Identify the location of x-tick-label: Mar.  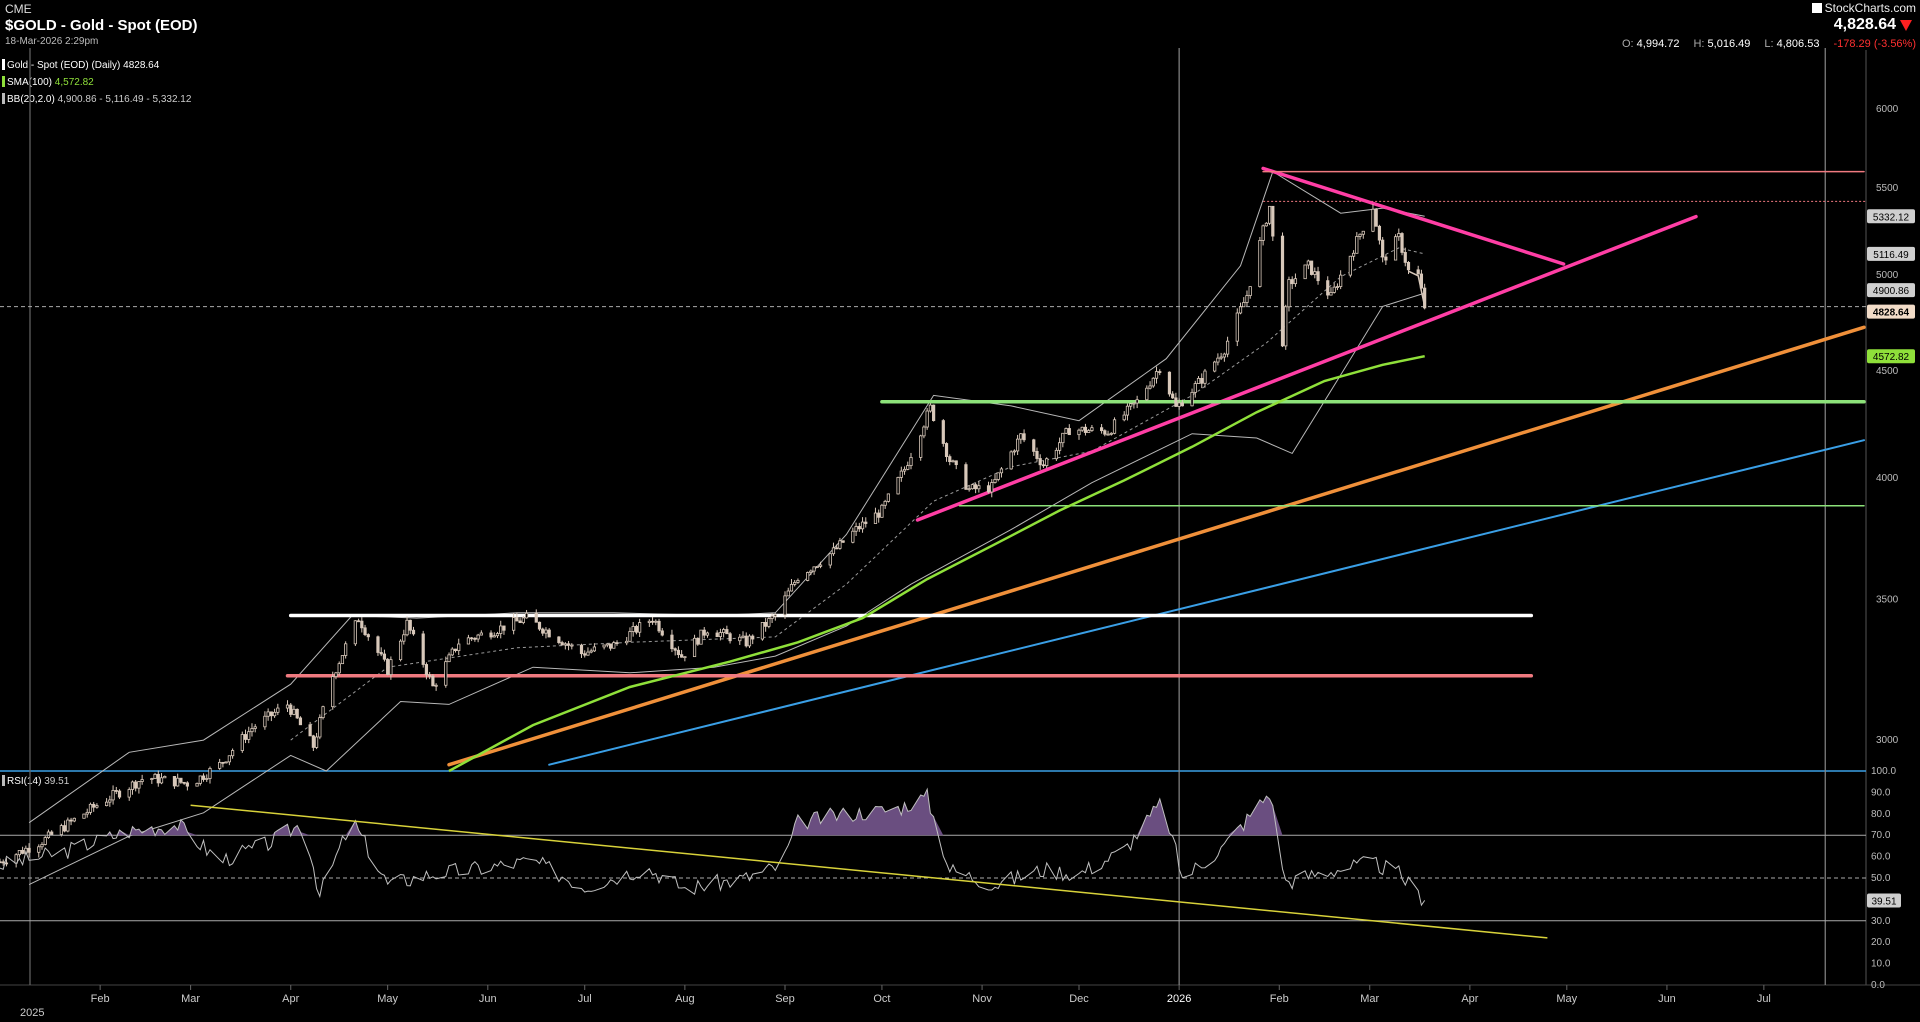
(190, 999).